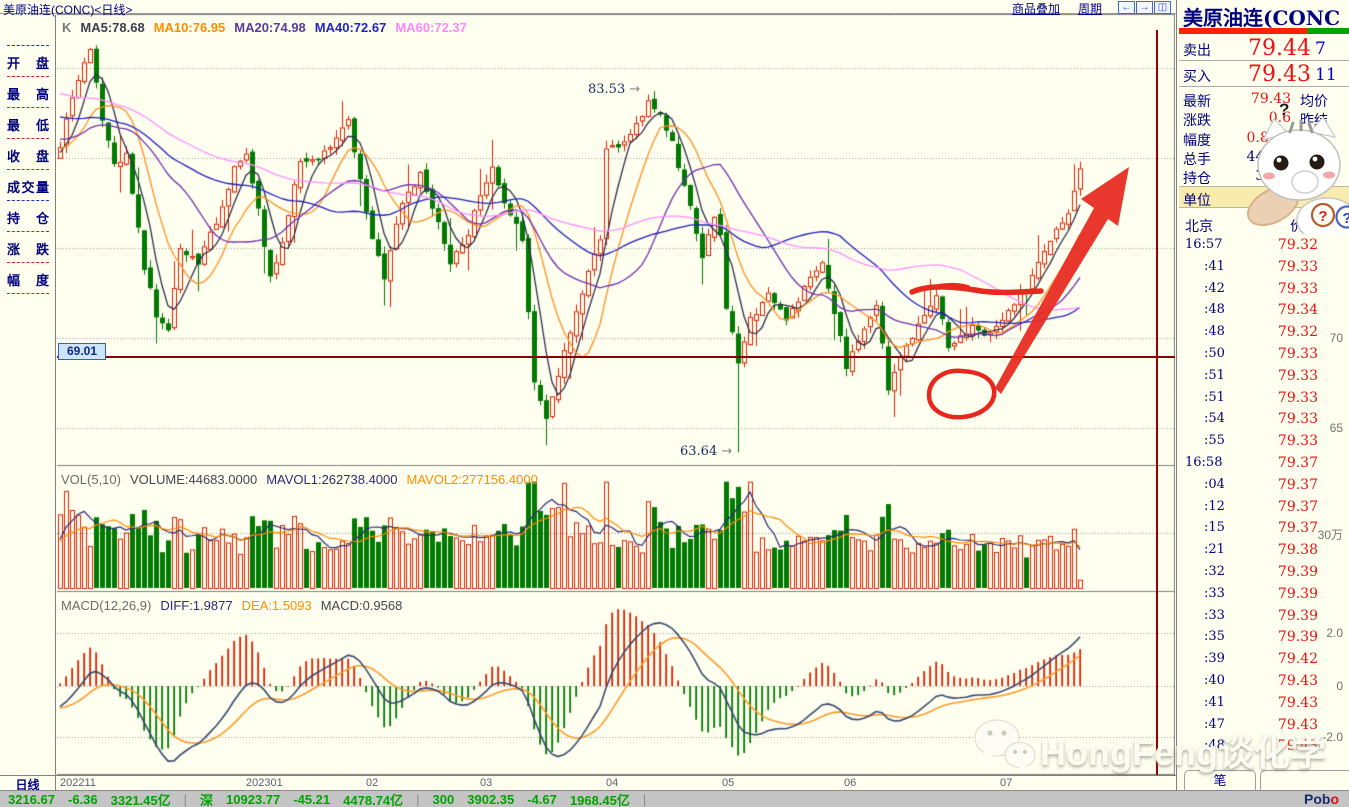  I want to click on prev-contract-button: ←, so click(1126, 7).